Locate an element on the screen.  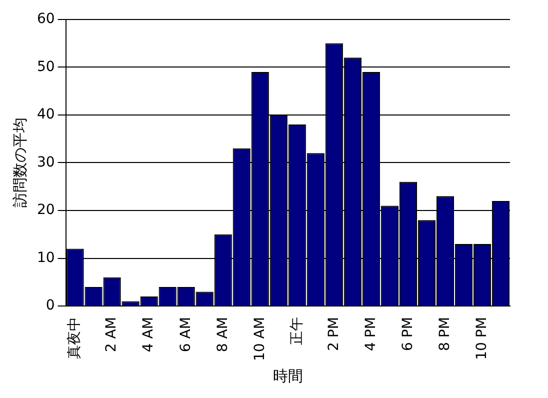
x-tick-label: 6 AM is located at coordinates (186, 334).